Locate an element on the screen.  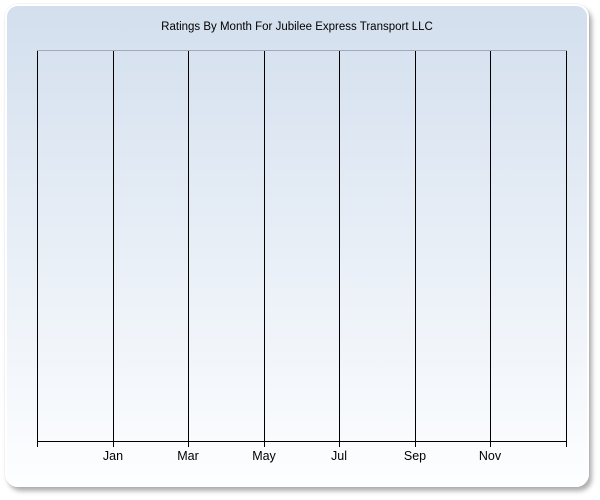
x-axis-label: Jan is located at coordinates (113, 456).